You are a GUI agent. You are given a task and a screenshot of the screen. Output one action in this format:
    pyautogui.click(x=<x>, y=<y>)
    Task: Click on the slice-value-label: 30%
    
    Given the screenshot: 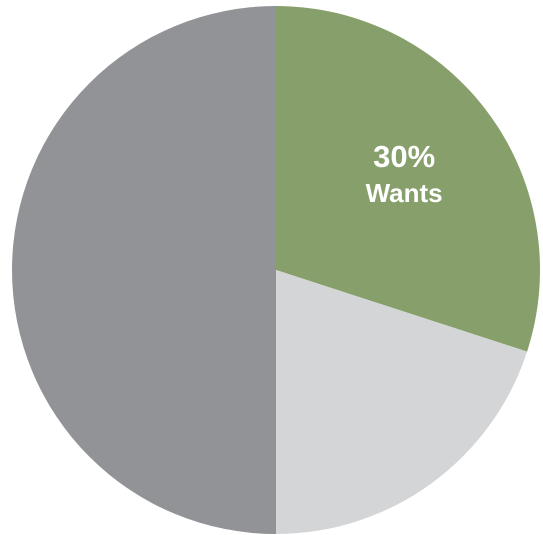 What is the action you would take?
    pyautogui.click(x=404, y=156)
    